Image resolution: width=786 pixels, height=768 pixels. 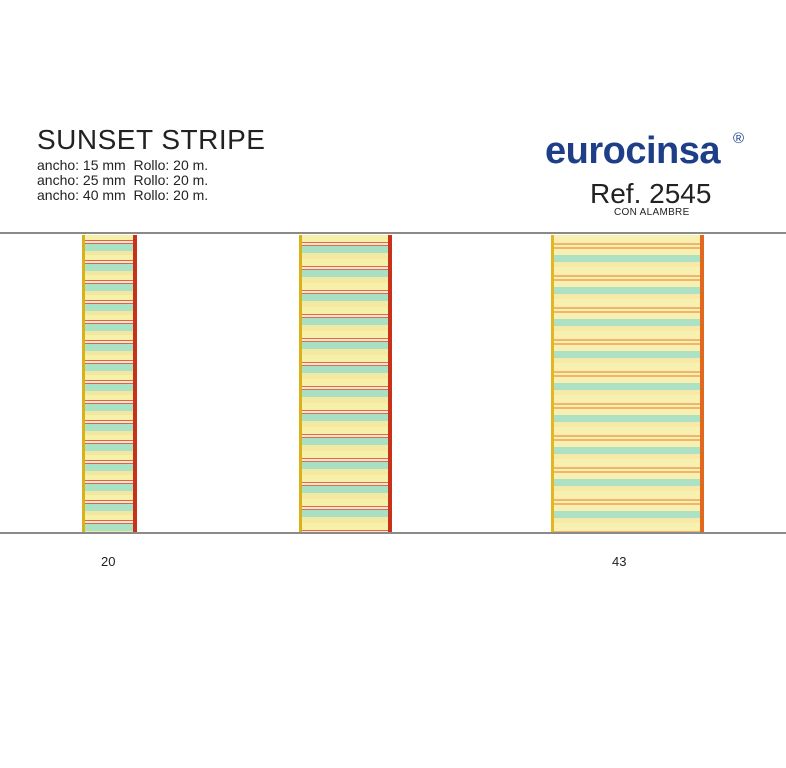 What do you see at coordinates (393, 233) in the screenshot?
I see `top-divider` at bounding box center [393, 233].